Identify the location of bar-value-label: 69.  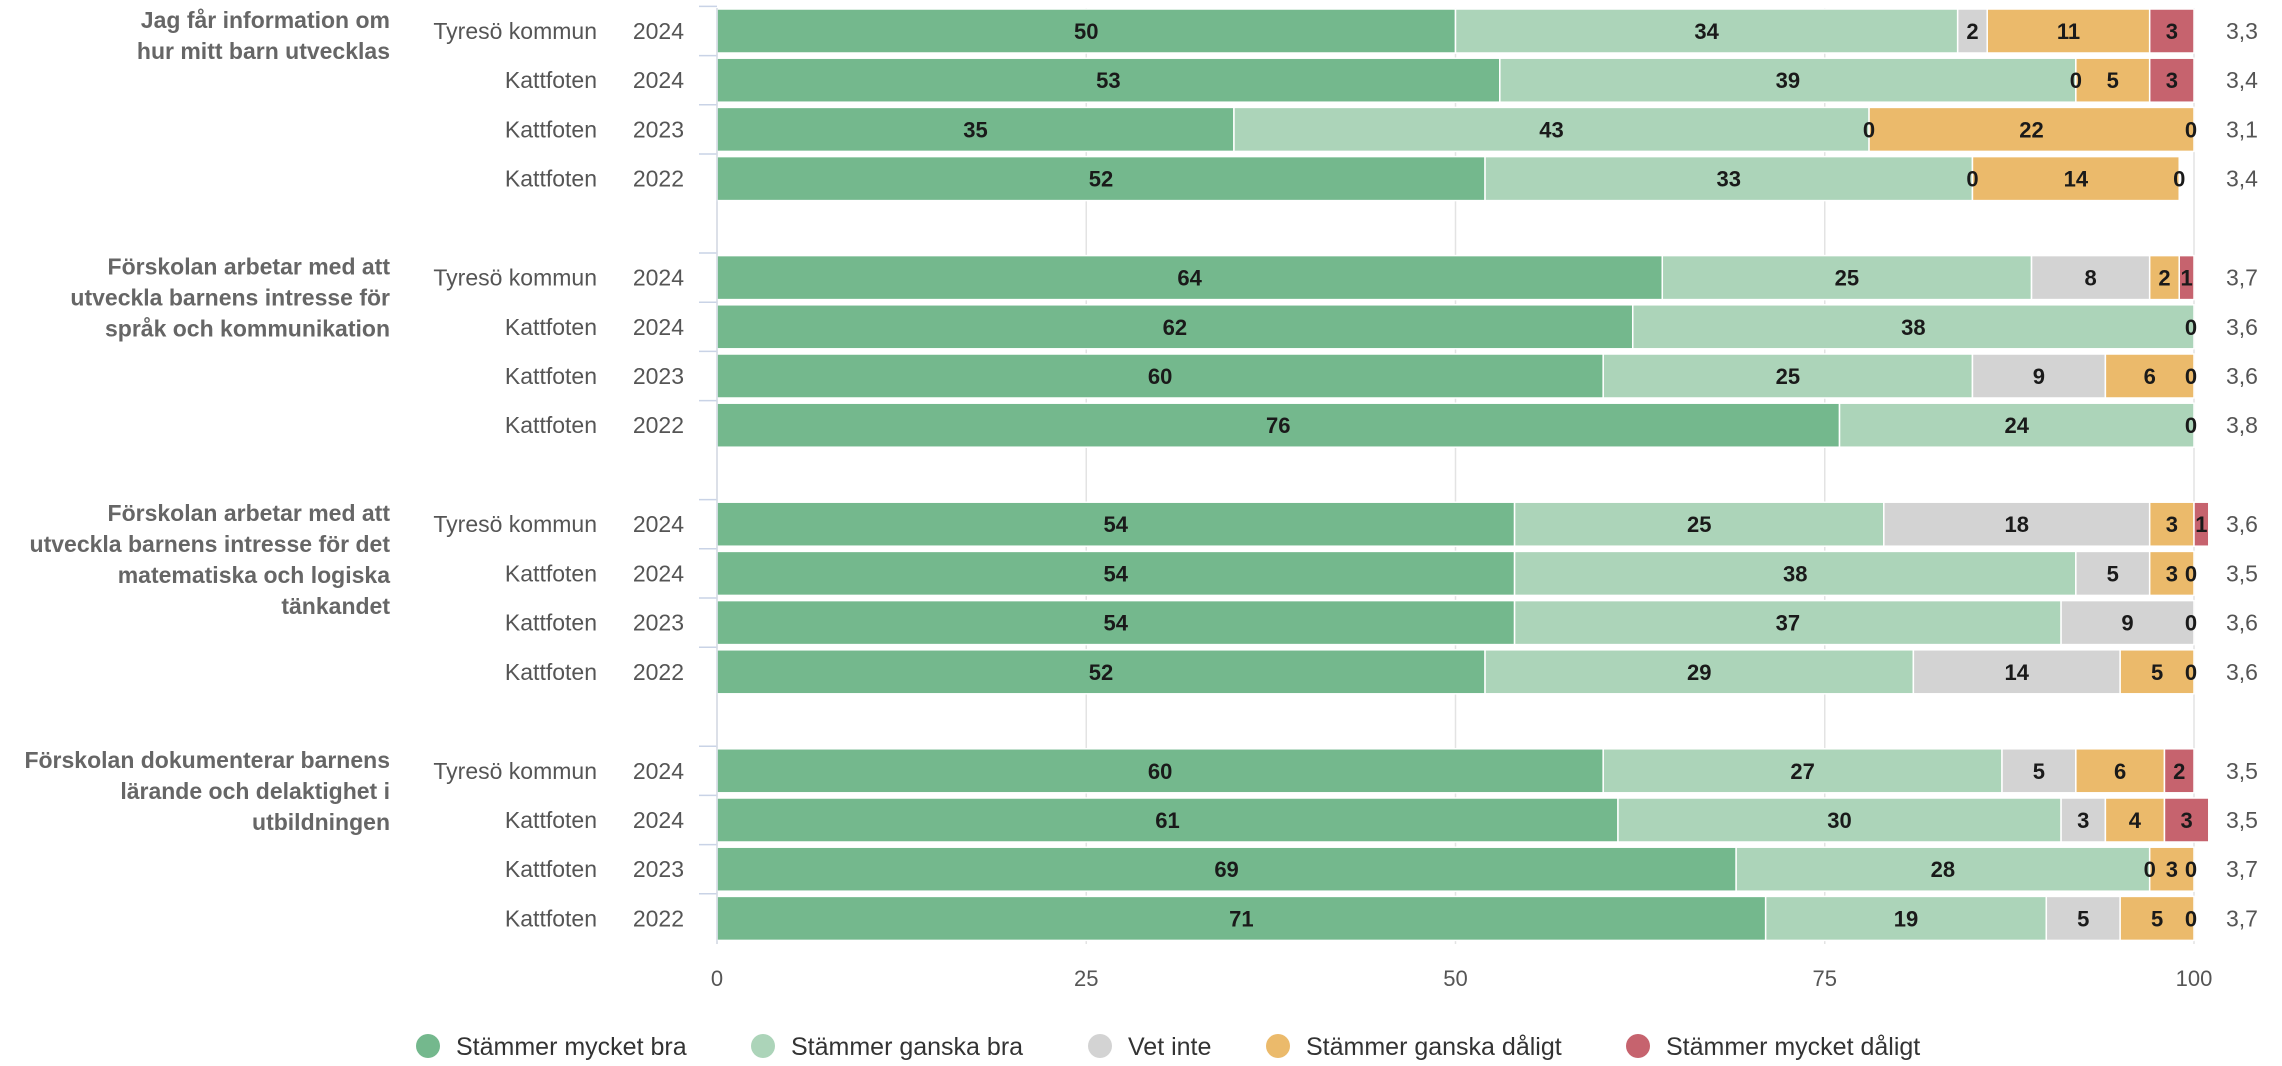
(1226, 869).